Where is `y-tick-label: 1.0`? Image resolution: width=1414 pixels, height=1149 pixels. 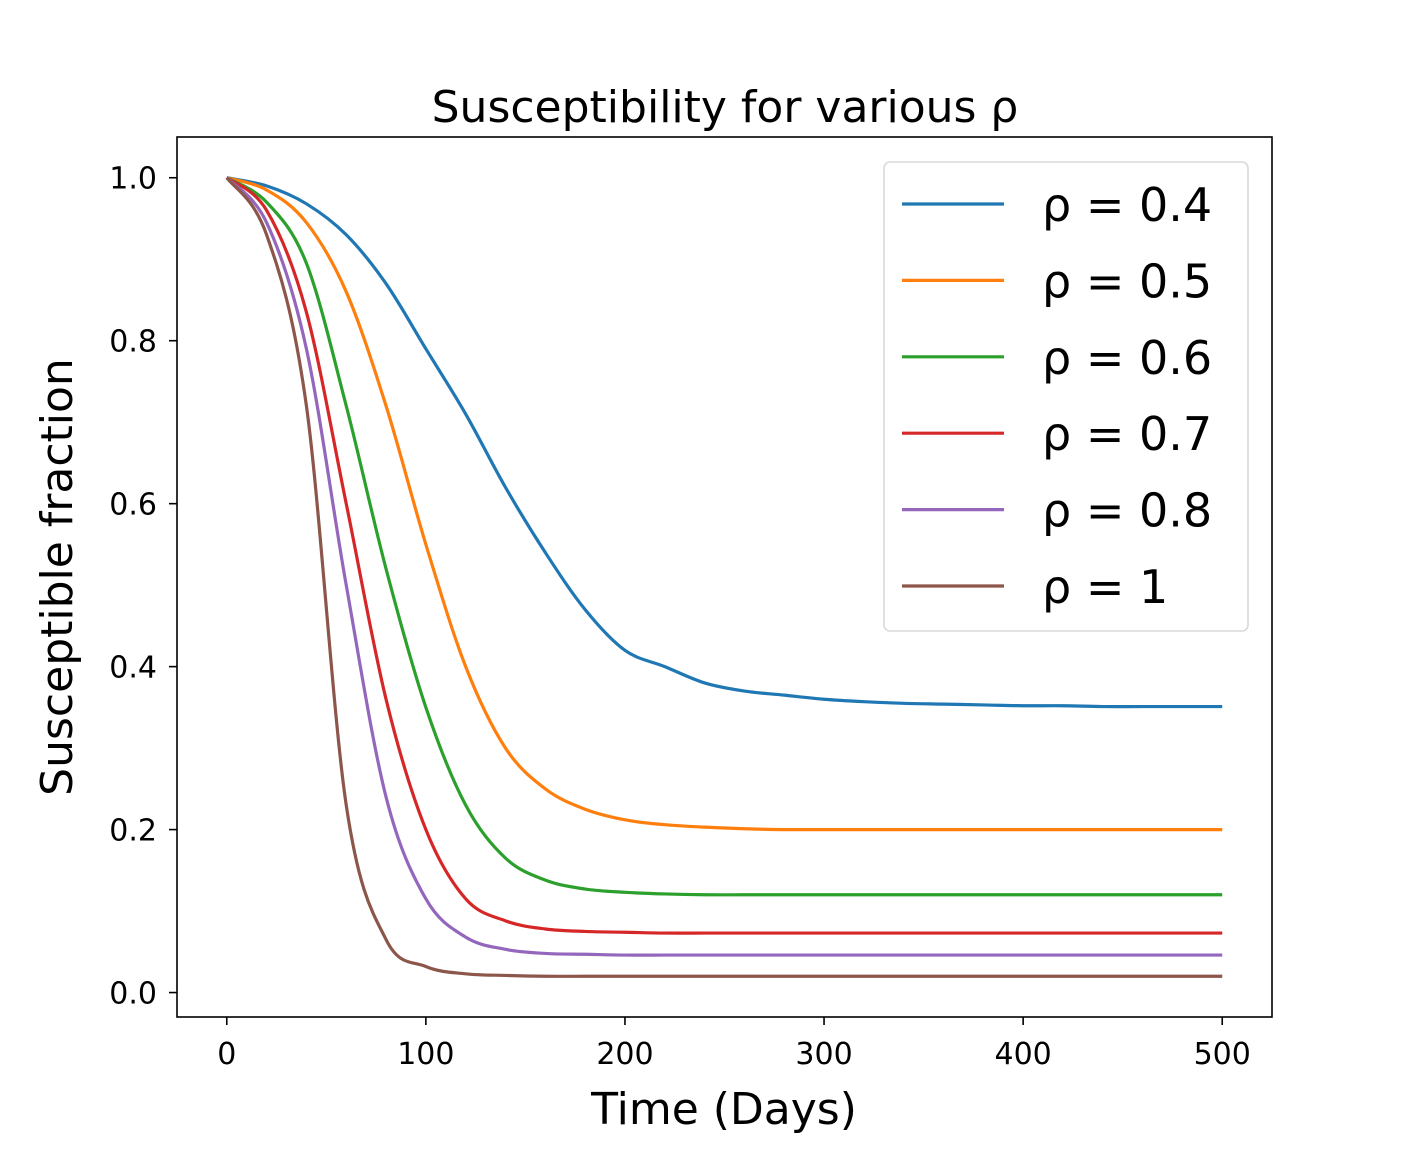 y-tick-label: 1.0 is located at coordinates (133, 179).